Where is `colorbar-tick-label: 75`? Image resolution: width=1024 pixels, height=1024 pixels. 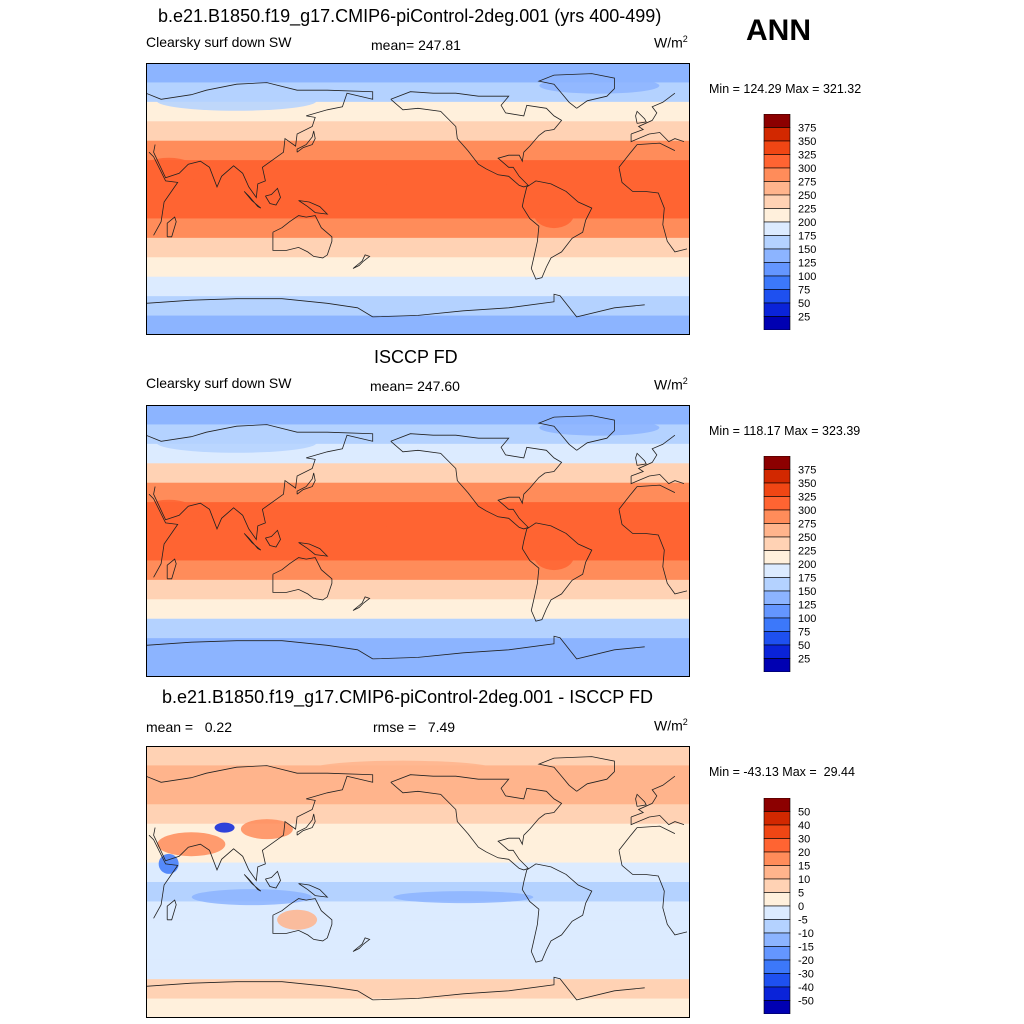 colorbar-tick-label: 75 is located at coordinates (804, 291).